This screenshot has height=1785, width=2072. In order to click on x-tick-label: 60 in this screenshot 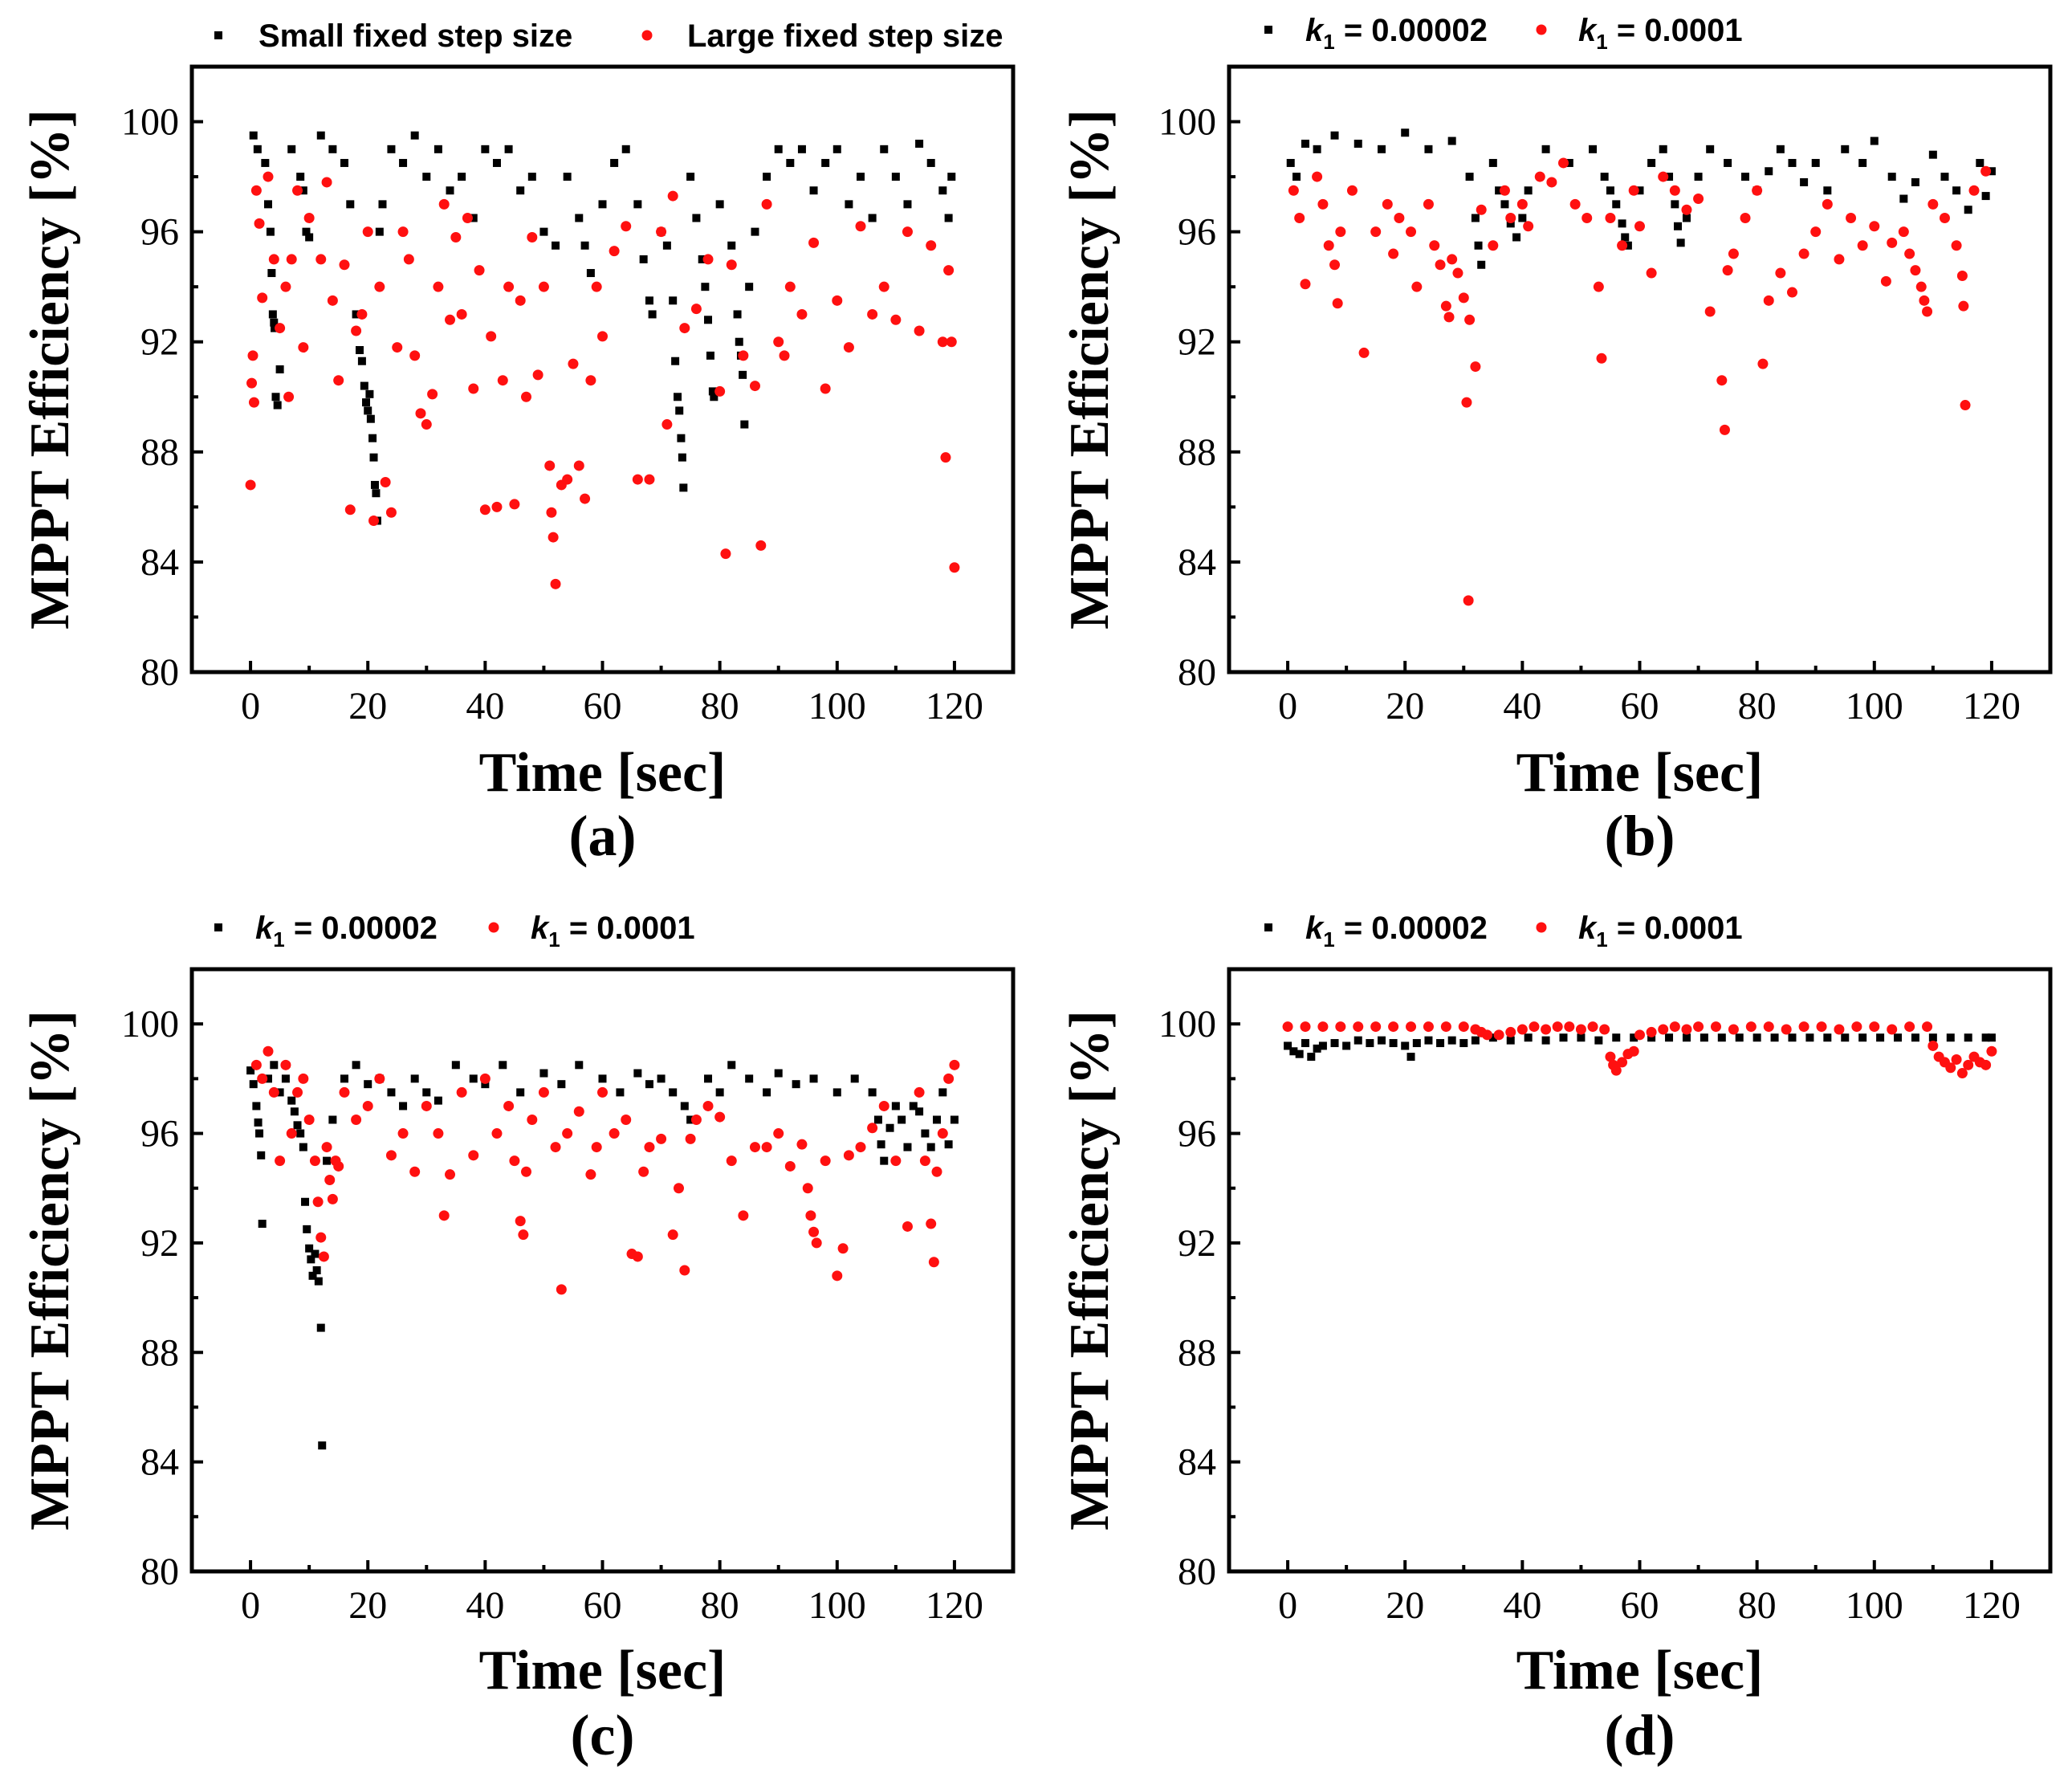, I will do `click(1640, 706)`.